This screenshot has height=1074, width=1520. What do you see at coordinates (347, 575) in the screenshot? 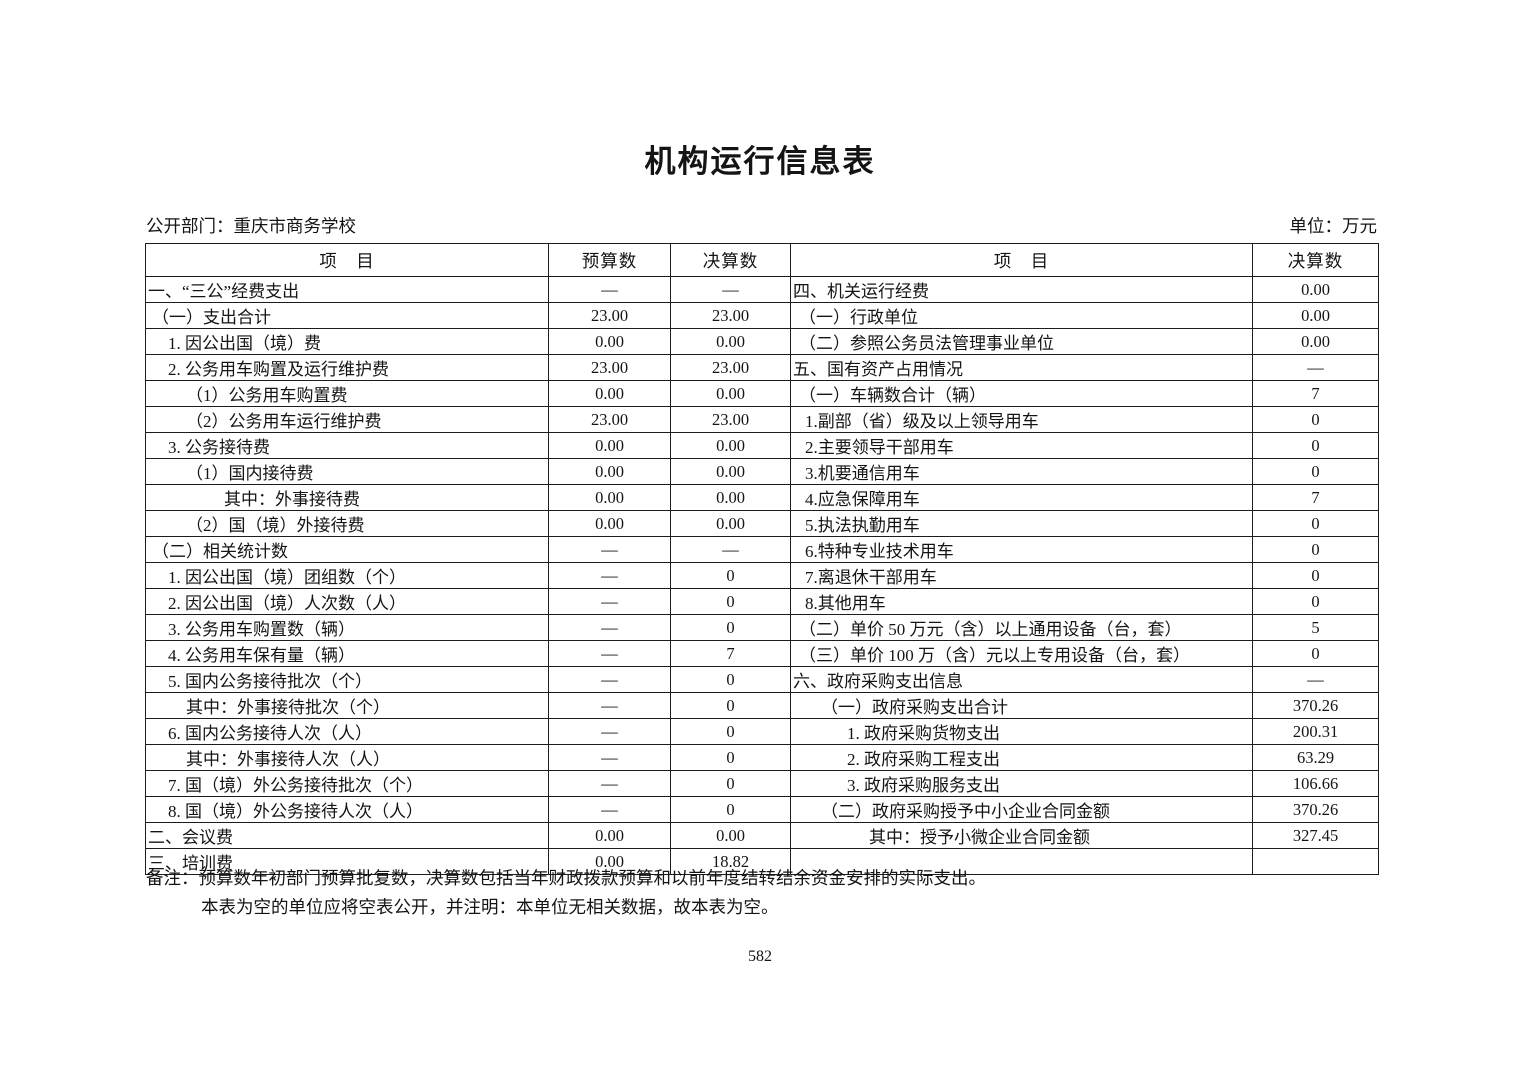
I see `item-cell-left: 1. 因公出国（境）团组数（个）` at bounding box center [347, 575].